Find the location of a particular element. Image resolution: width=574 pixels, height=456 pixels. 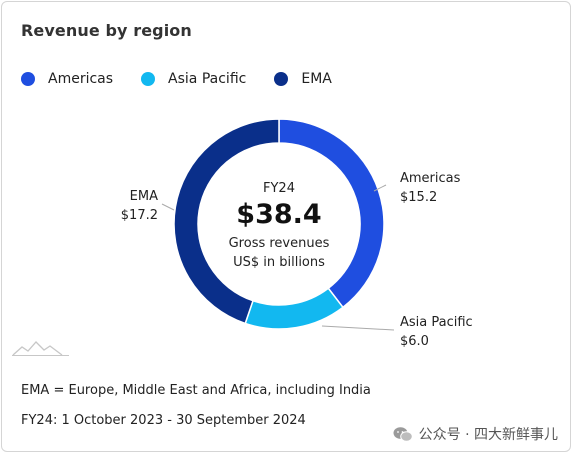

mountain-logo-icon is located at coordinates (40, 348).